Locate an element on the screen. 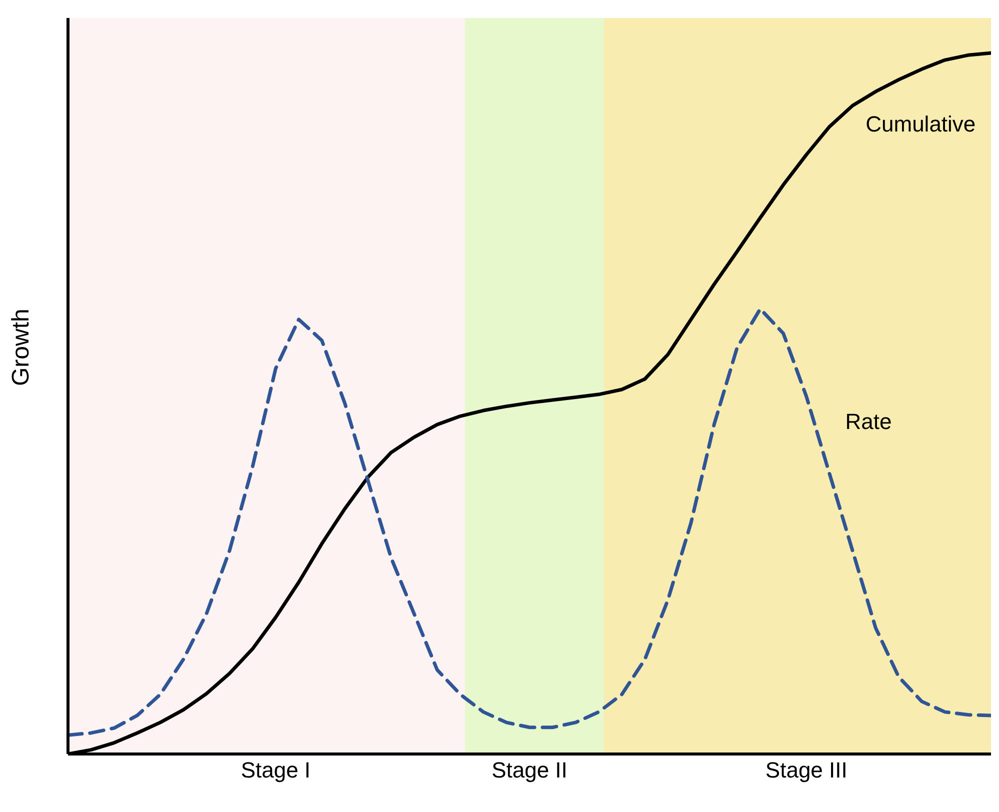 This screenshot has width=999, height=812. x-tick-label: Stage III is located at coordinates (806, 770).